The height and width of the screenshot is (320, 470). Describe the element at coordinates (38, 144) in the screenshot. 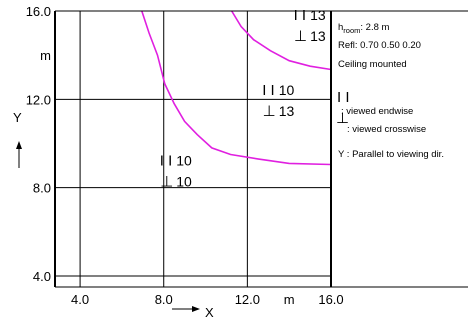

I see `y-tick-labels: 4.0 8.0 12.0 m 16.0` at that location.